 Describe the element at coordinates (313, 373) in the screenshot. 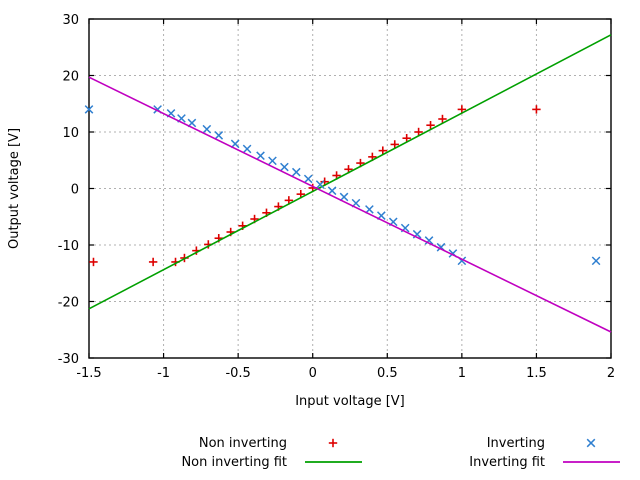

I see `x-tick-label: 0` at that location.